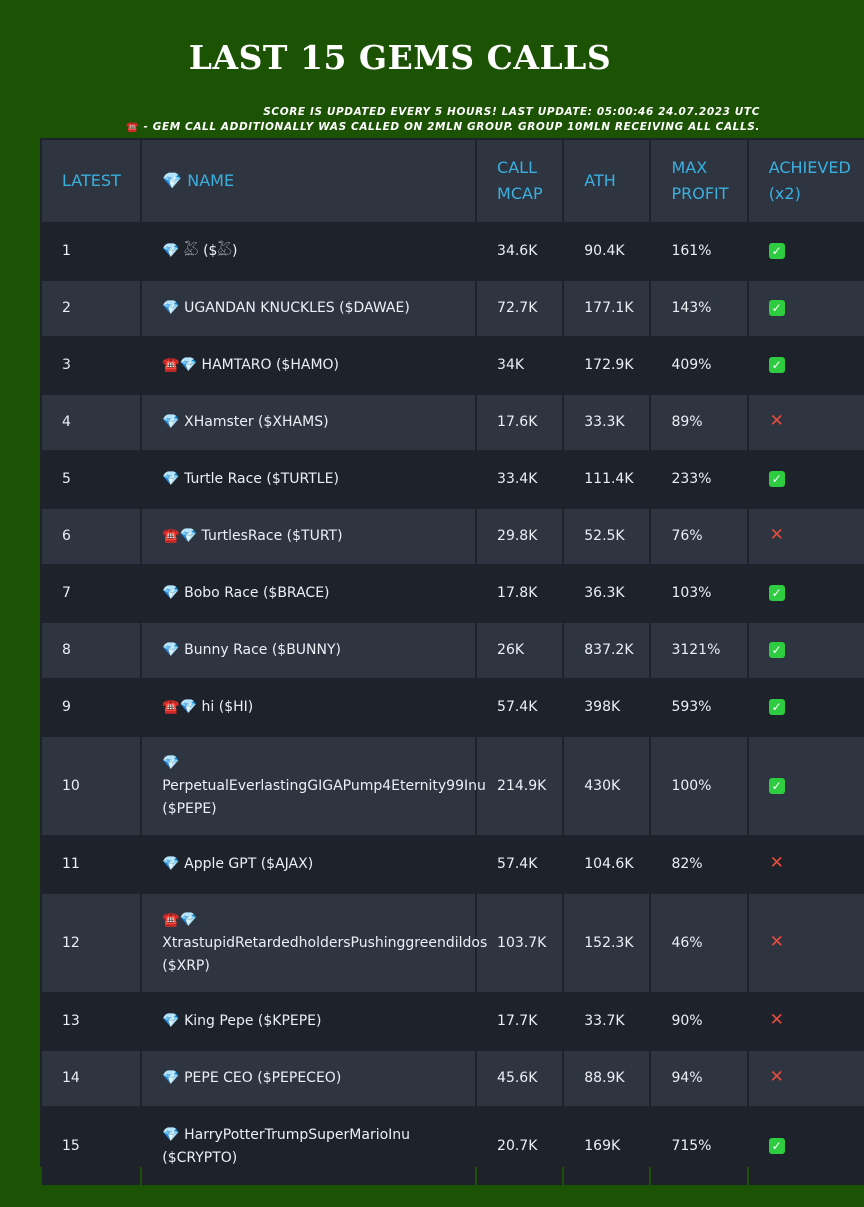  I want to click on row-ath: 33.7K, so click(607, 1021).